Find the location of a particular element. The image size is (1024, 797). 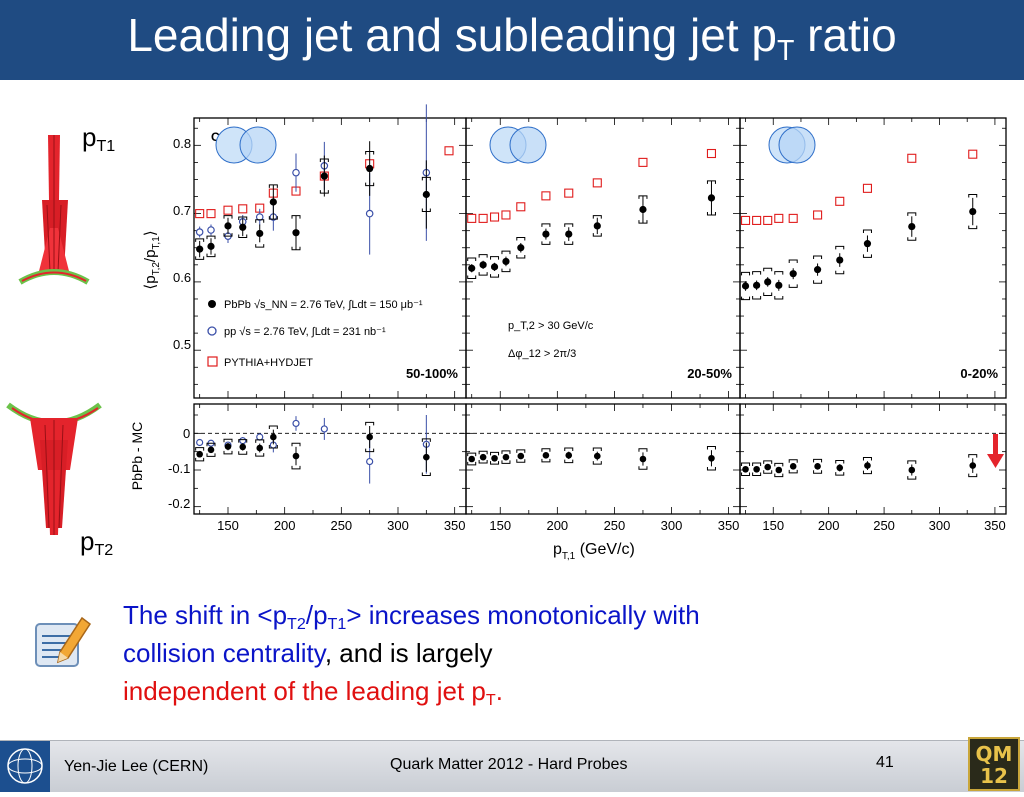

qm-logo-text-1: QM is located at coordinates (994, 754).